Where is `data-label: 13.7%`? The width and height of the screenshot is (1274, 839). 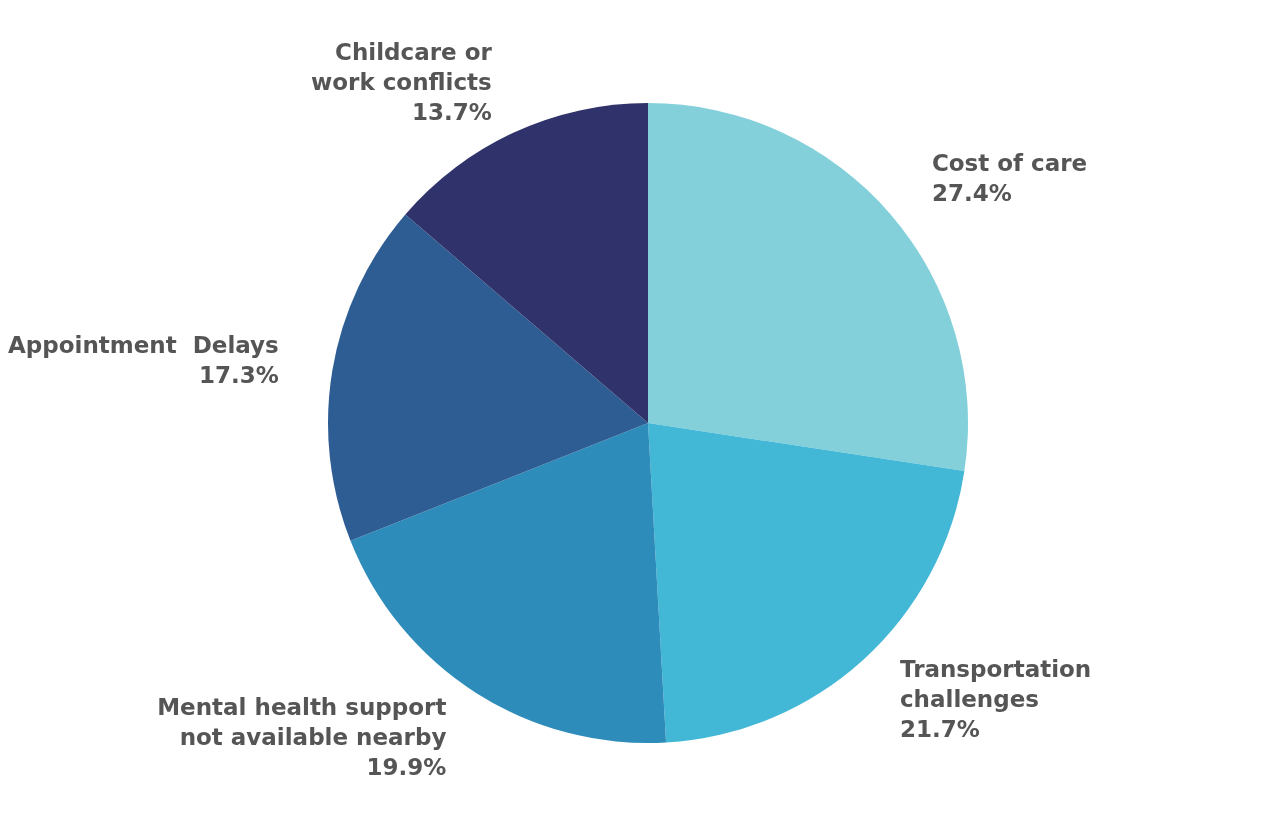
data-label: 13.7% is located at coordinates (451, 111).